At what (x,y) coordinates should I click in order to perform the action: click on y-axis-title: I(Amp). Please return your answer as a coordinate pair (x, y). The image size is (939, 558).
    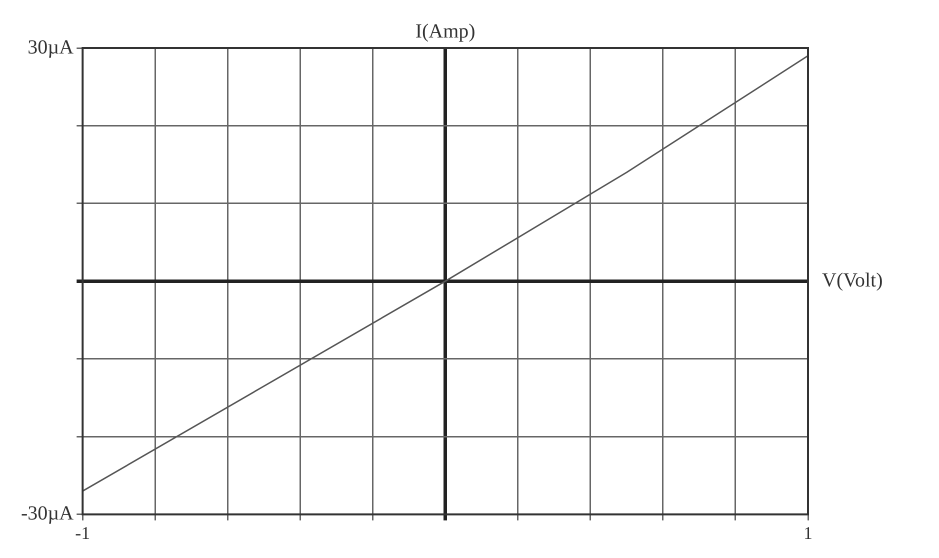
    Looking at the image, I should click on (445, 31).